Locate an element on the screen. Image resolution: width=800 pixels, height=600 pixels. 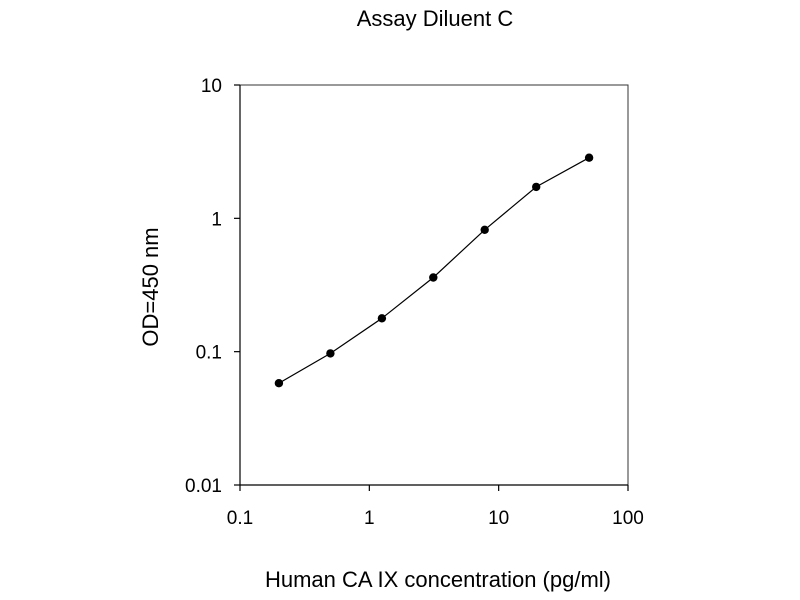
x-tick-label: 100 is located at coordinates (628, 518).